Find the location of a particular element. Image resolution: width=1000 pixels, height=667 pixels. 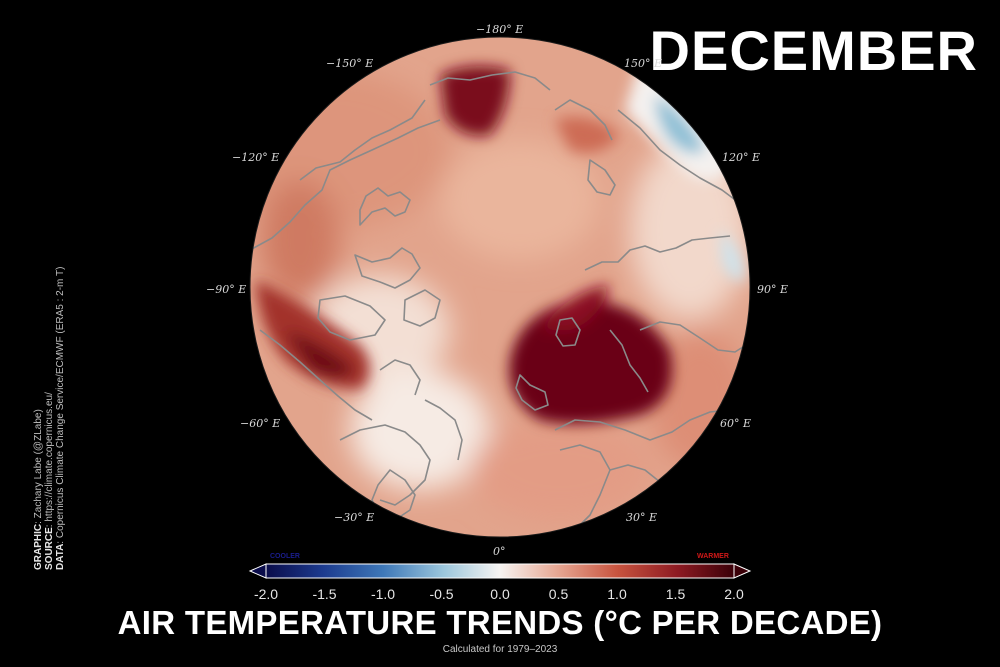

figure-subtitle: Calculated for 1979–2023 is located at coordinates (500, 649).